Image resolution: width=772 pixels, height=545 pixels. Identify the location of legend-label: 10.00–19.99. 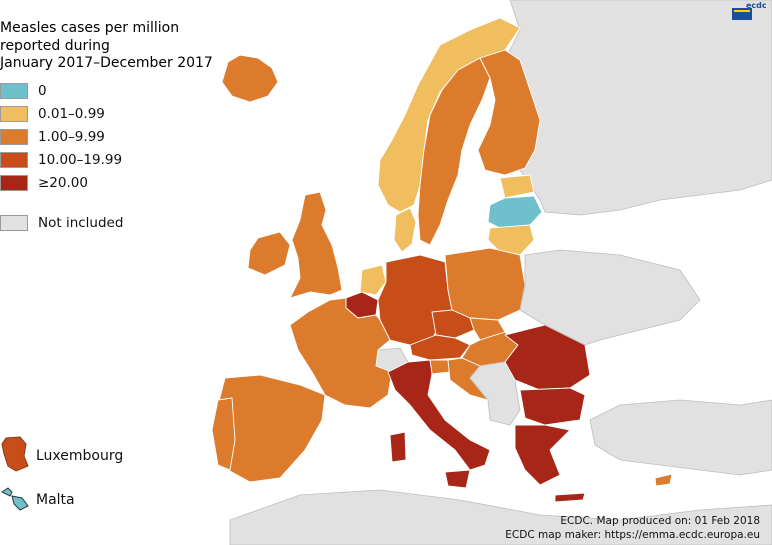
(80, 160).